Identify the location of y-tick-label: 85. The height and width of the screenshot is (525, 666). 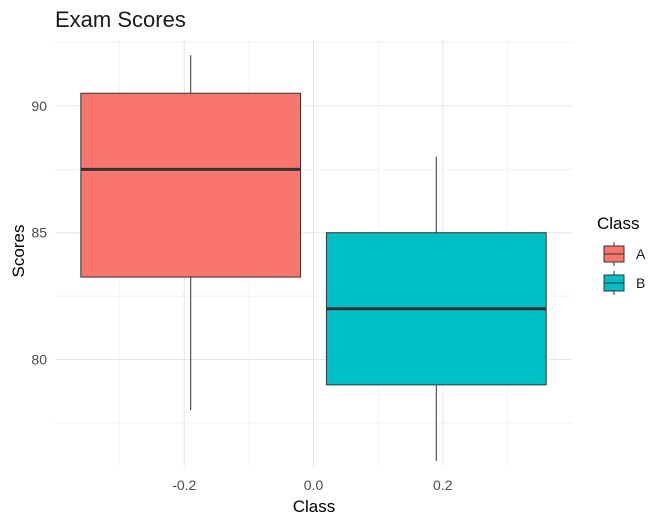
(39, 233).